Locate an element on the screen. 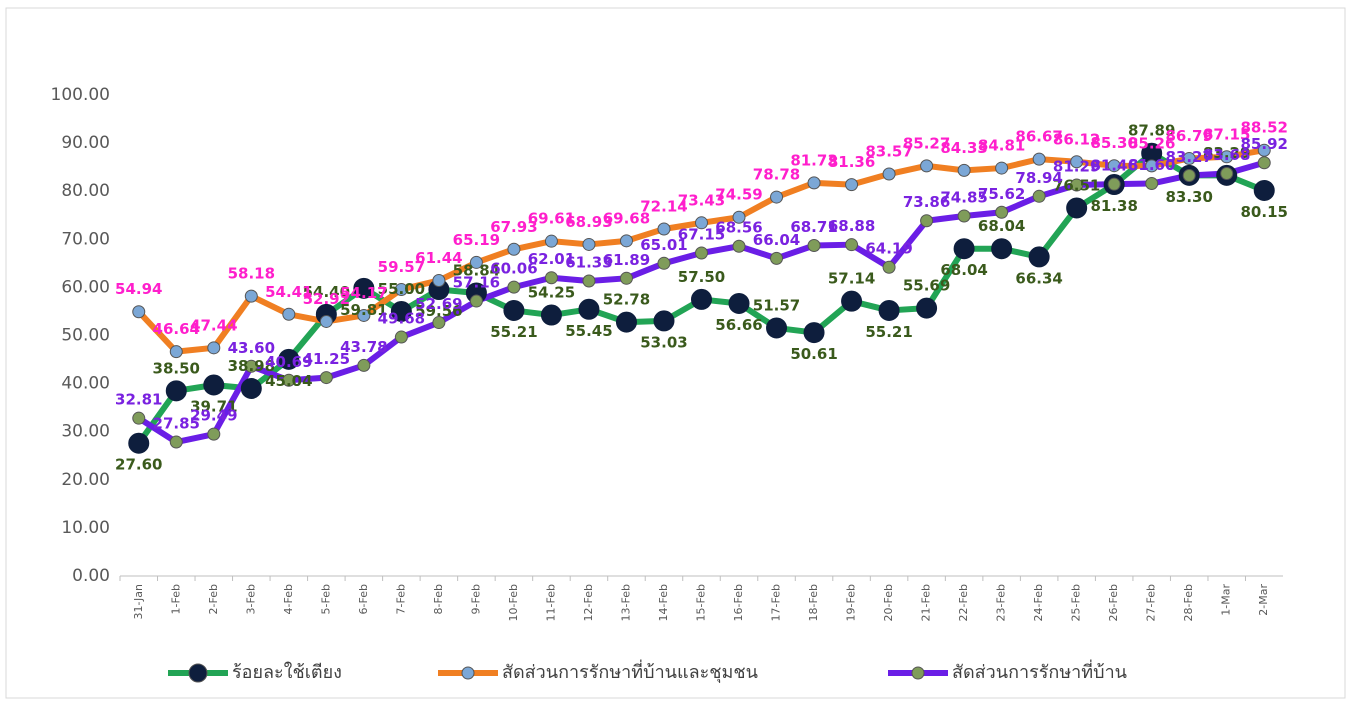 The image size is (1351, 704). x-tick-label: 22-Feb is located at coordinates (963, 602).